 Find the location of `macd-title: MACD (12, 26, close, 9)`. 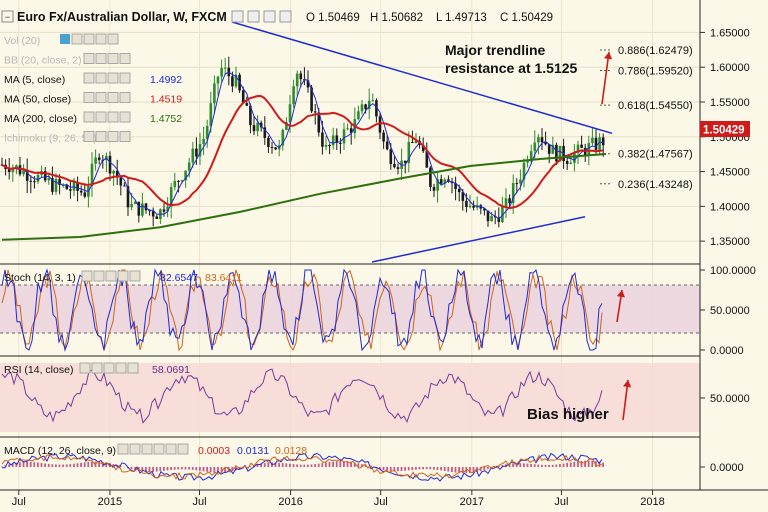

macd-title: MACD (12, 26, close, 9) is located at coordinates (60, 451).